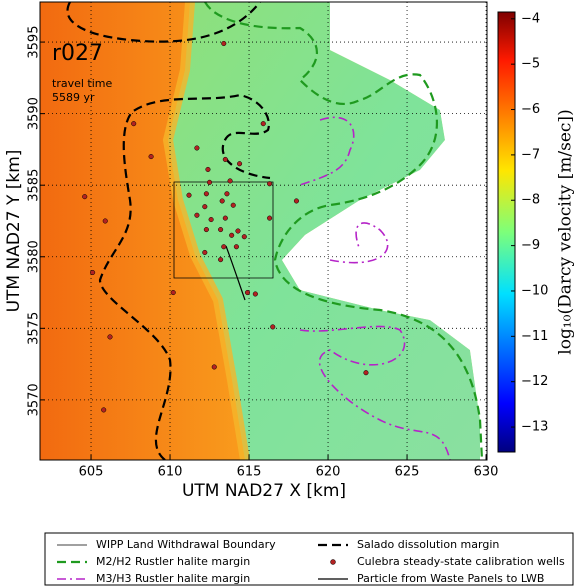 This screenshot has height=586, width=579. I want to click on colorbar-label: log₁₀(Darcy velocity [m/sec]), so click(566, 231).